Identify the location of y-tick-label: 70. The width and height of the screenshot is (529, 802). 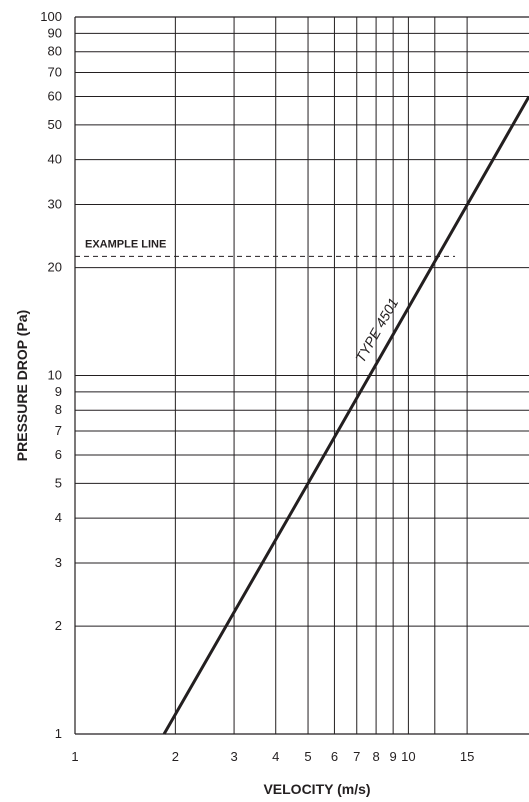
(55, 72).